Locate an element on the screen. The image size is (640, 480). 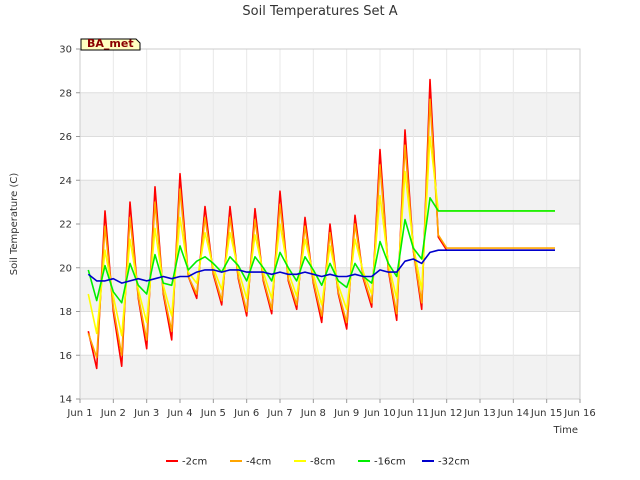
x-tick-label: Jun 5 is located at coordinates (213, 413).